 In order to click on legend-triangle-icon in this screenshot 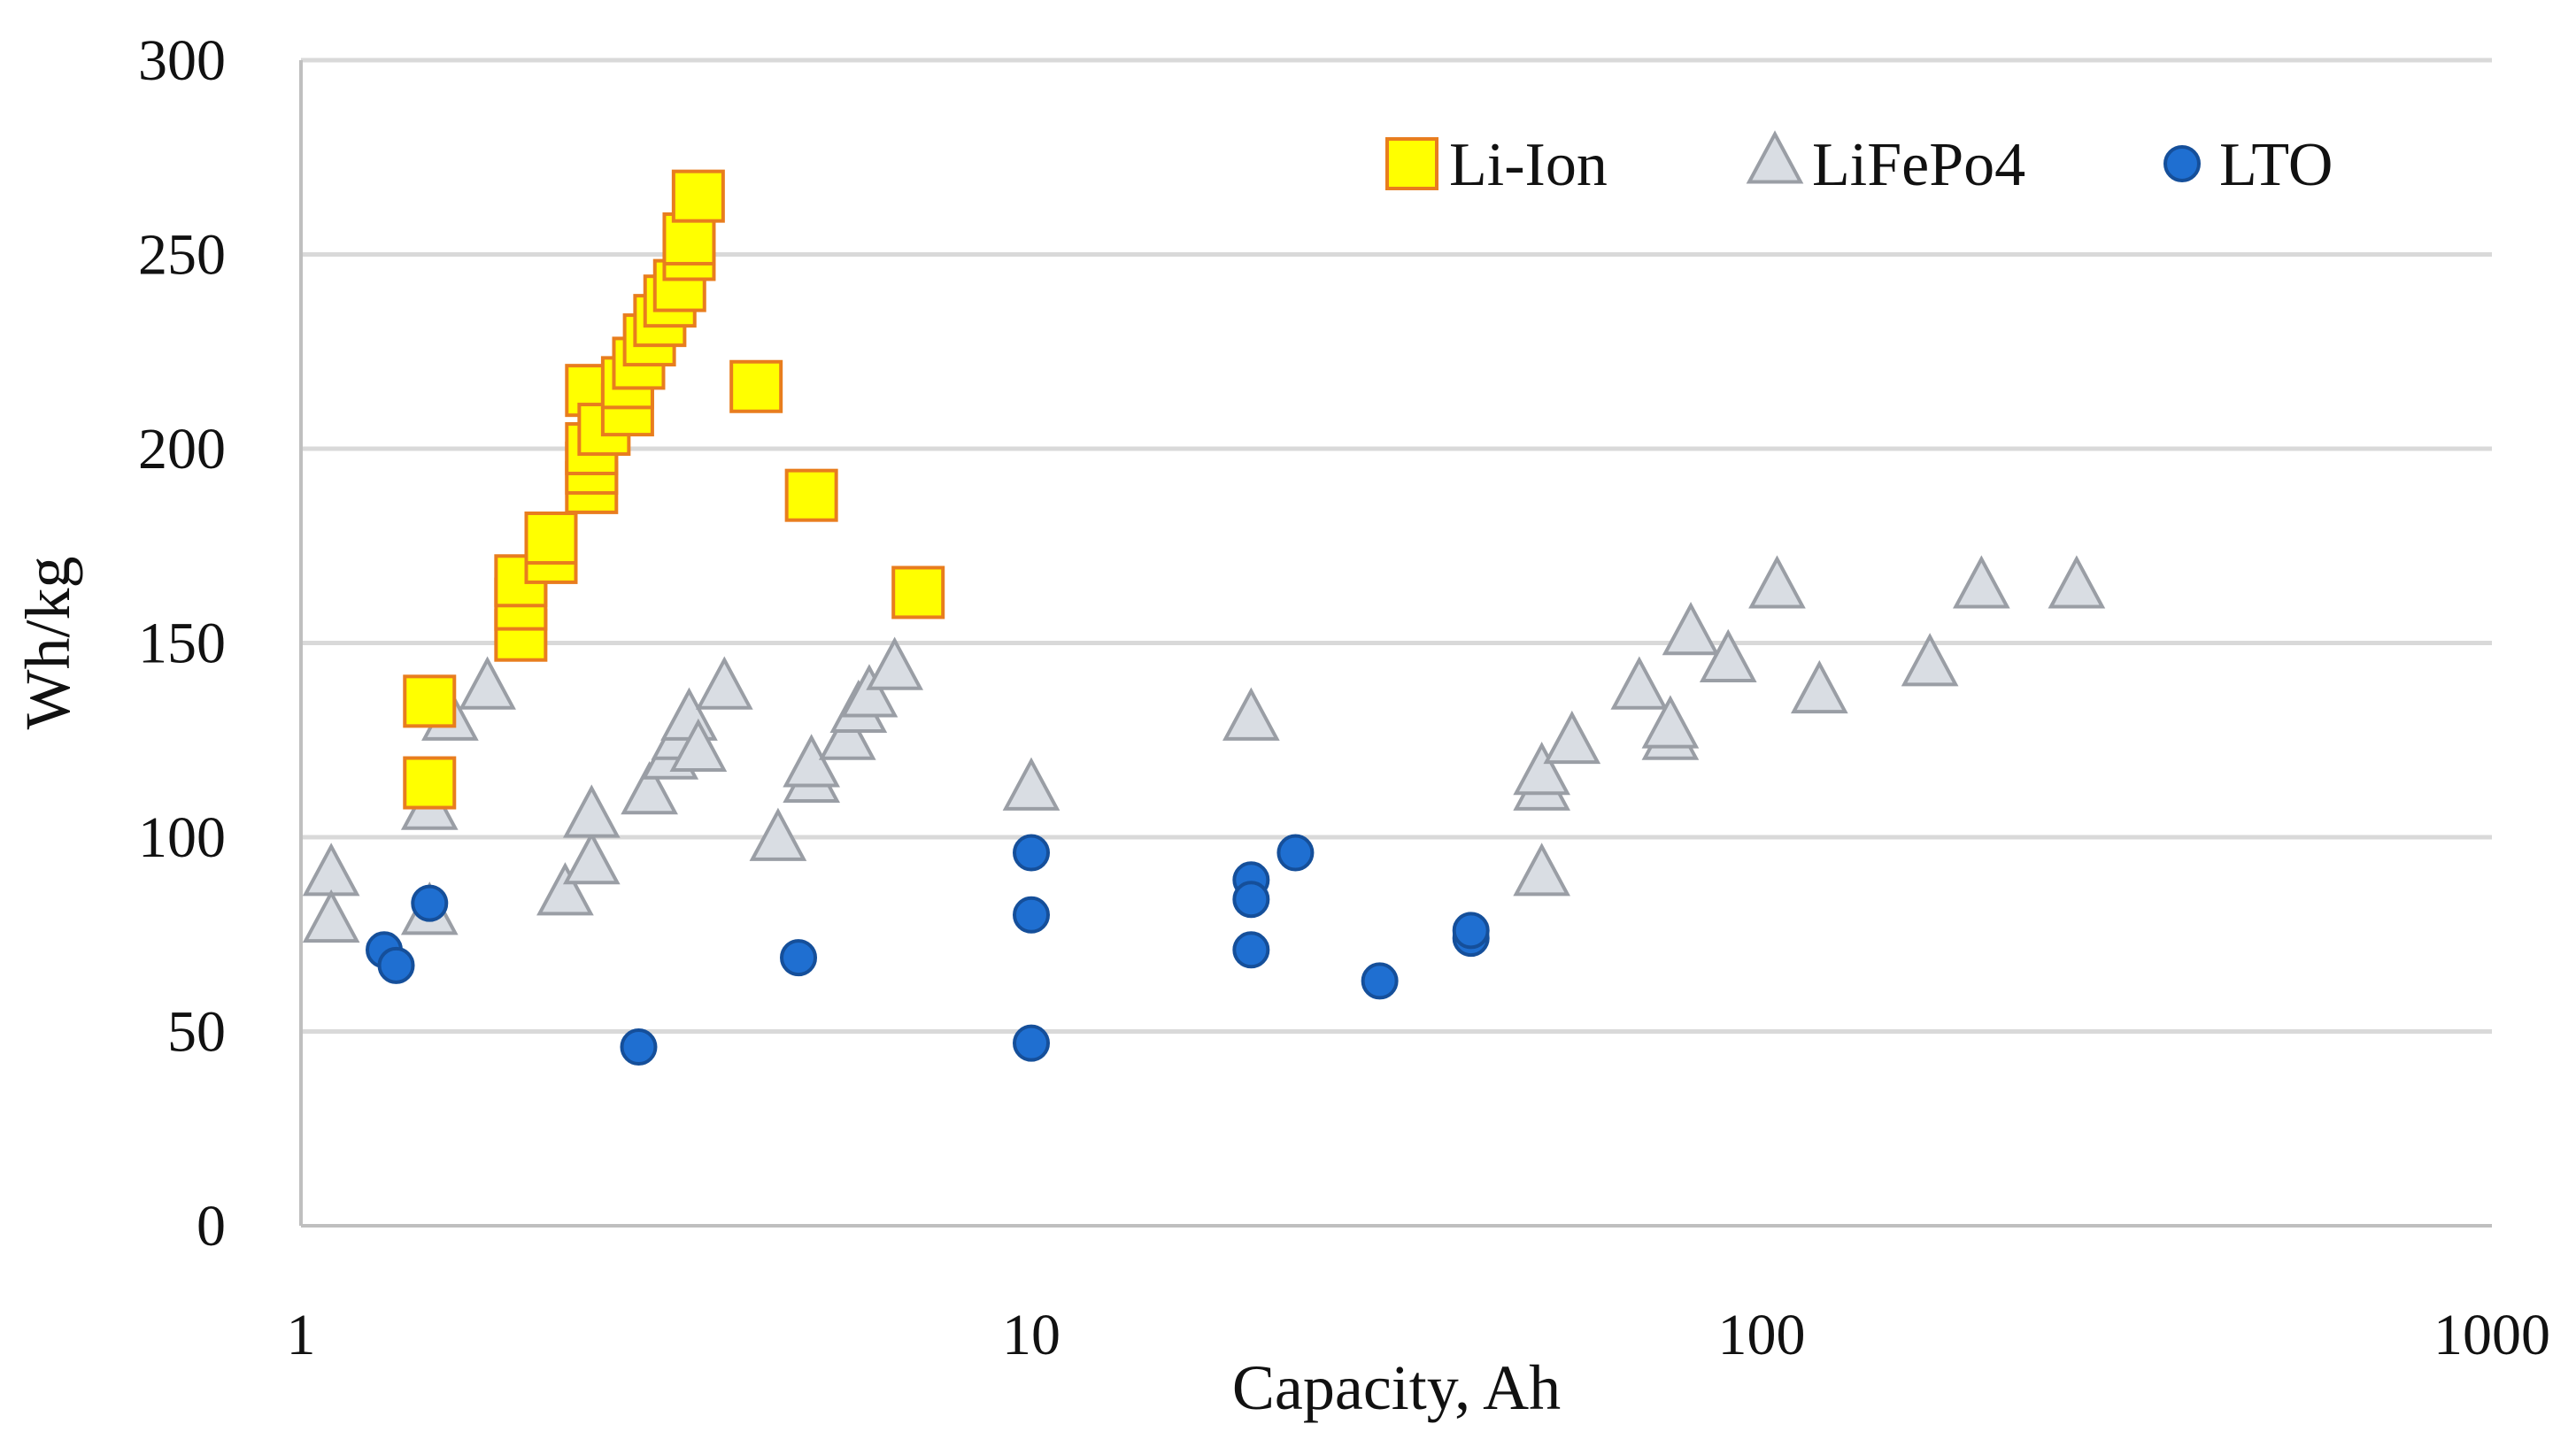, I will do `click(1775, 157)`.